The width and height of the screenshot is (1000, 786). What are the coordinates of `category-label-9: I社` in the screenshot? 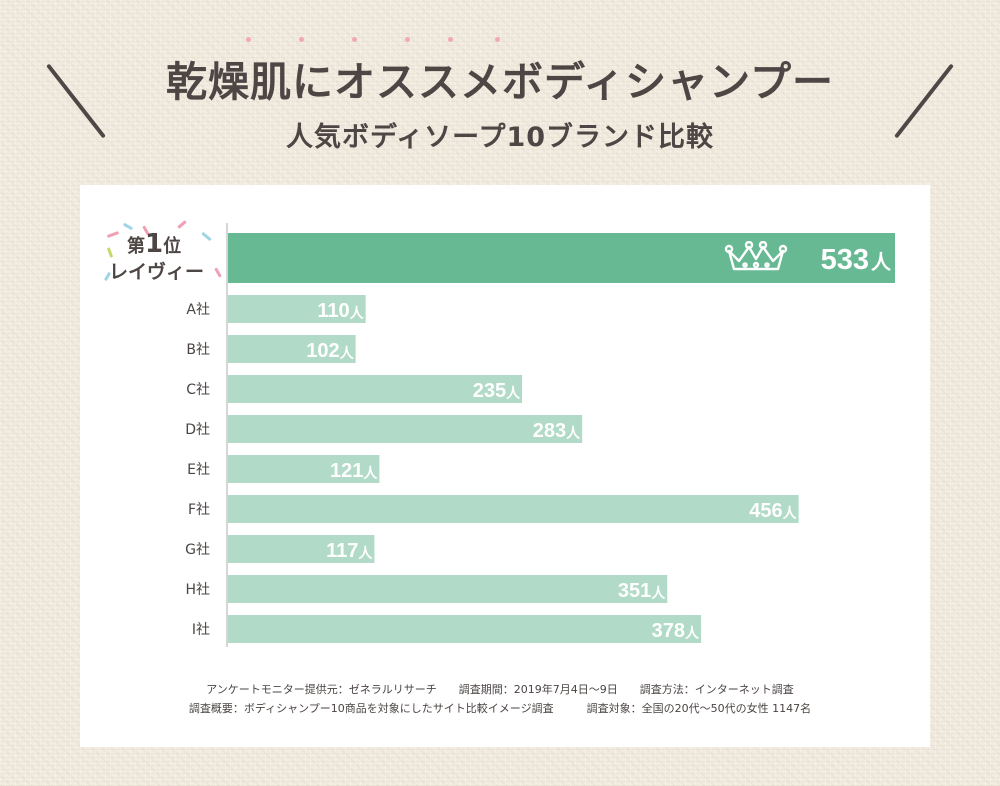 It's located at (201, 630).